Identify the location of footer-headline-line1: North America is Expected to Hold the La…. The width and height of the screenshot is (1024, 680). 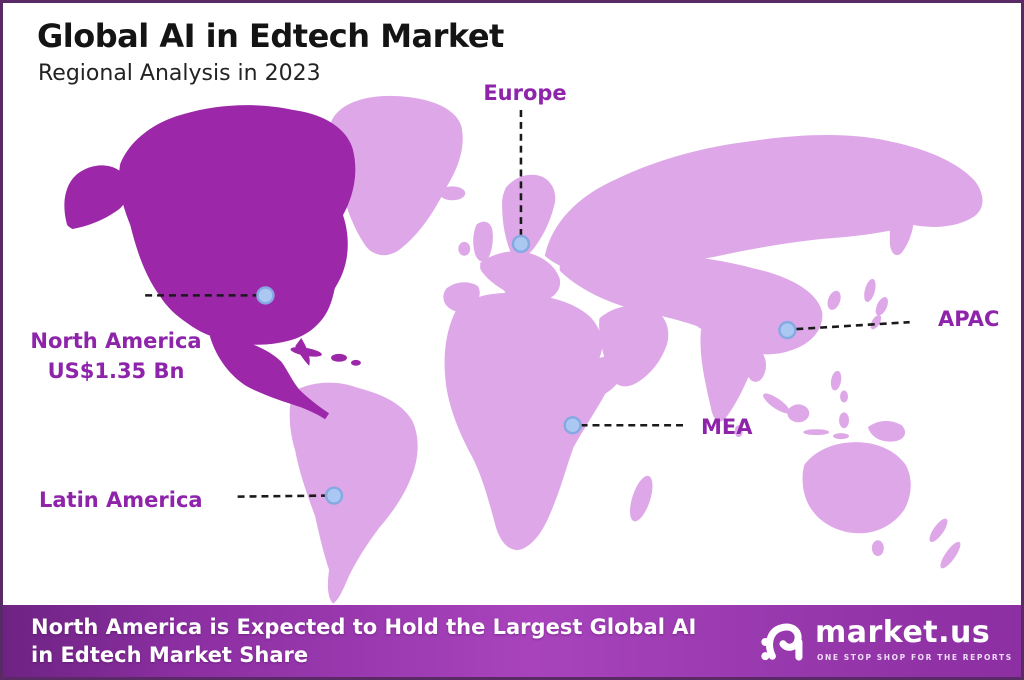
(364, 627).